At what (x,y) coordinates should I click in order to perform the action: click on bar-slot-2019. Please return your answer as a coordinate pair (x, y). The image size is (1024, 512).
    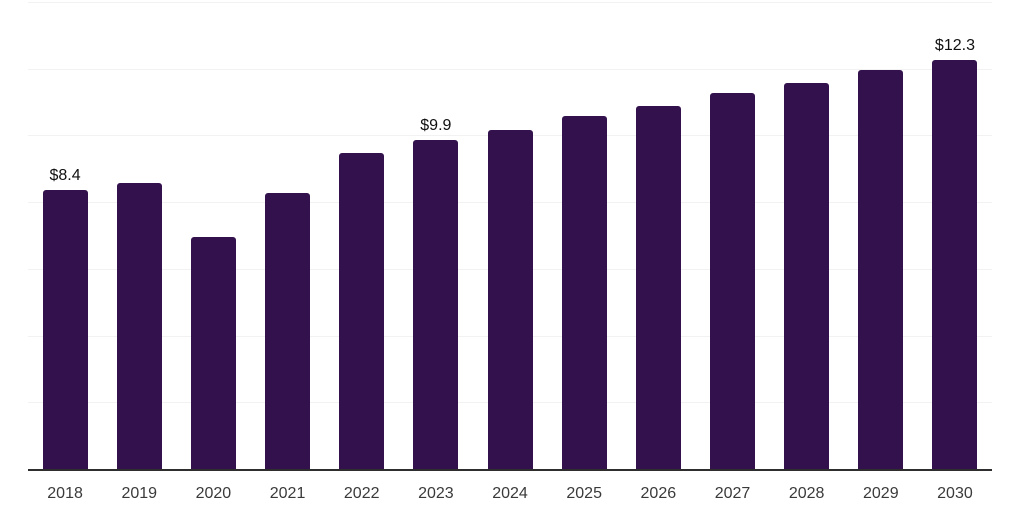
    Looking at the image, I should click on (139, 326).